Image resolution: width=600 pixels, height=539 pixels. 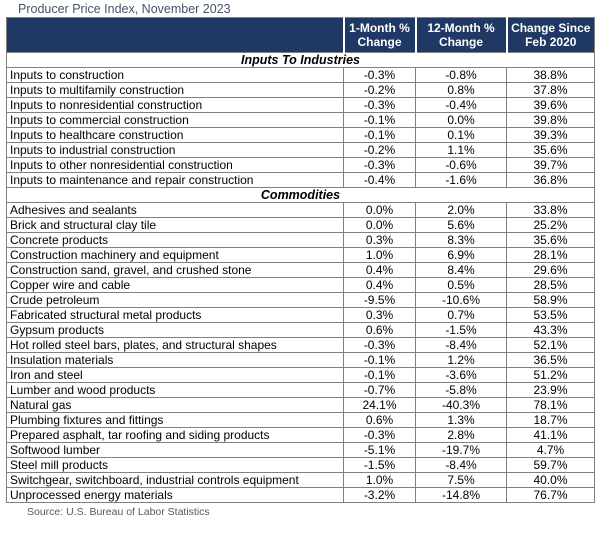 What do you see at coordinates (461, 420) in the screenshot?
I see `row-value: 1.3%` at bounding box center [461, 420].